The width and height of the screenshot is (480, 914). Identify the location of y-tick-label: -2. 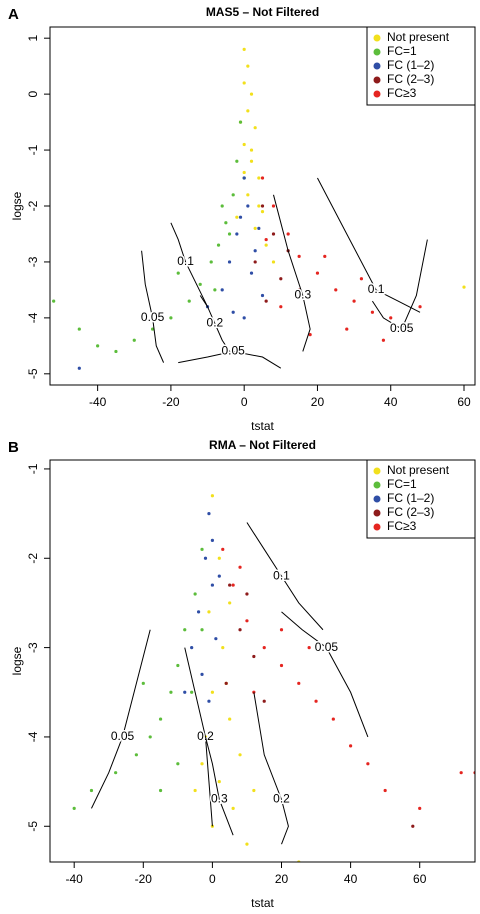
(33, 205).